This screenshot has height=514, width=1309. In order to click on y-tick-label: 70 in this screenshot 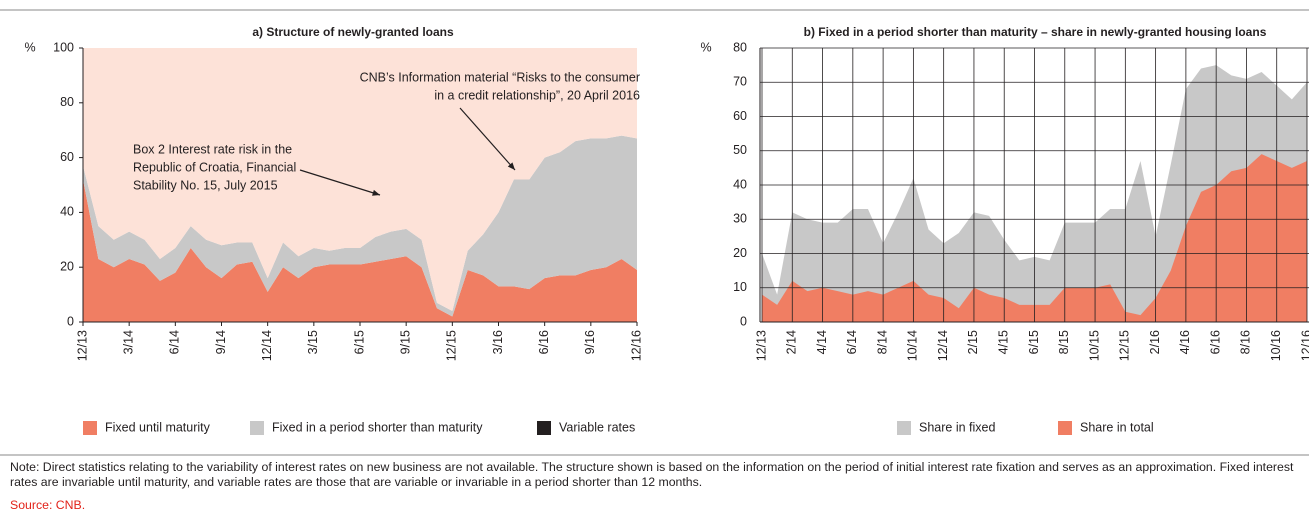, I will do `click(740, 82)`.